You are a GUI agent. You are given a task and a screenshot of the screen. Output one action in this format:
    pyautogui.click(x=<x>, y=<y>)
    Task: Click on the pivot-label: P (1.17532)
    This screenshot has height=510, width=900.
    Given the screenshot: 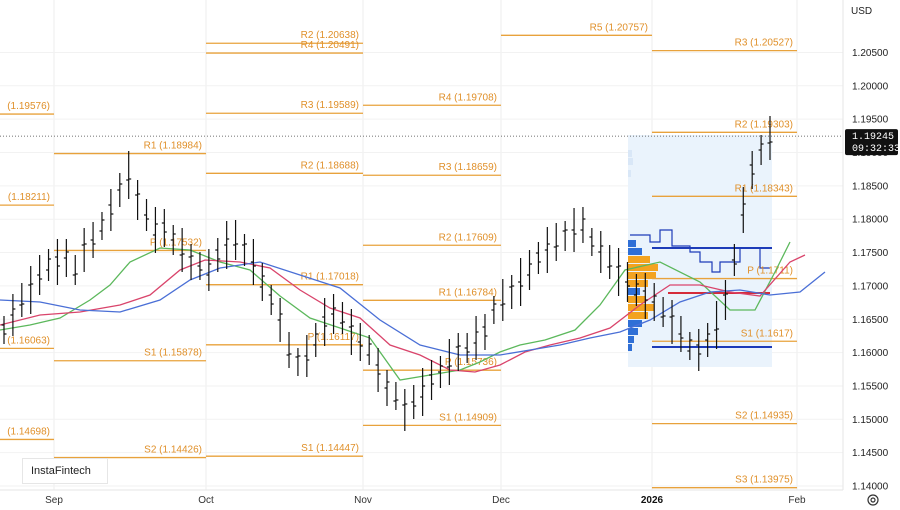 What is the action you would take?
    pyautogui.click(x=176, y=242)
    